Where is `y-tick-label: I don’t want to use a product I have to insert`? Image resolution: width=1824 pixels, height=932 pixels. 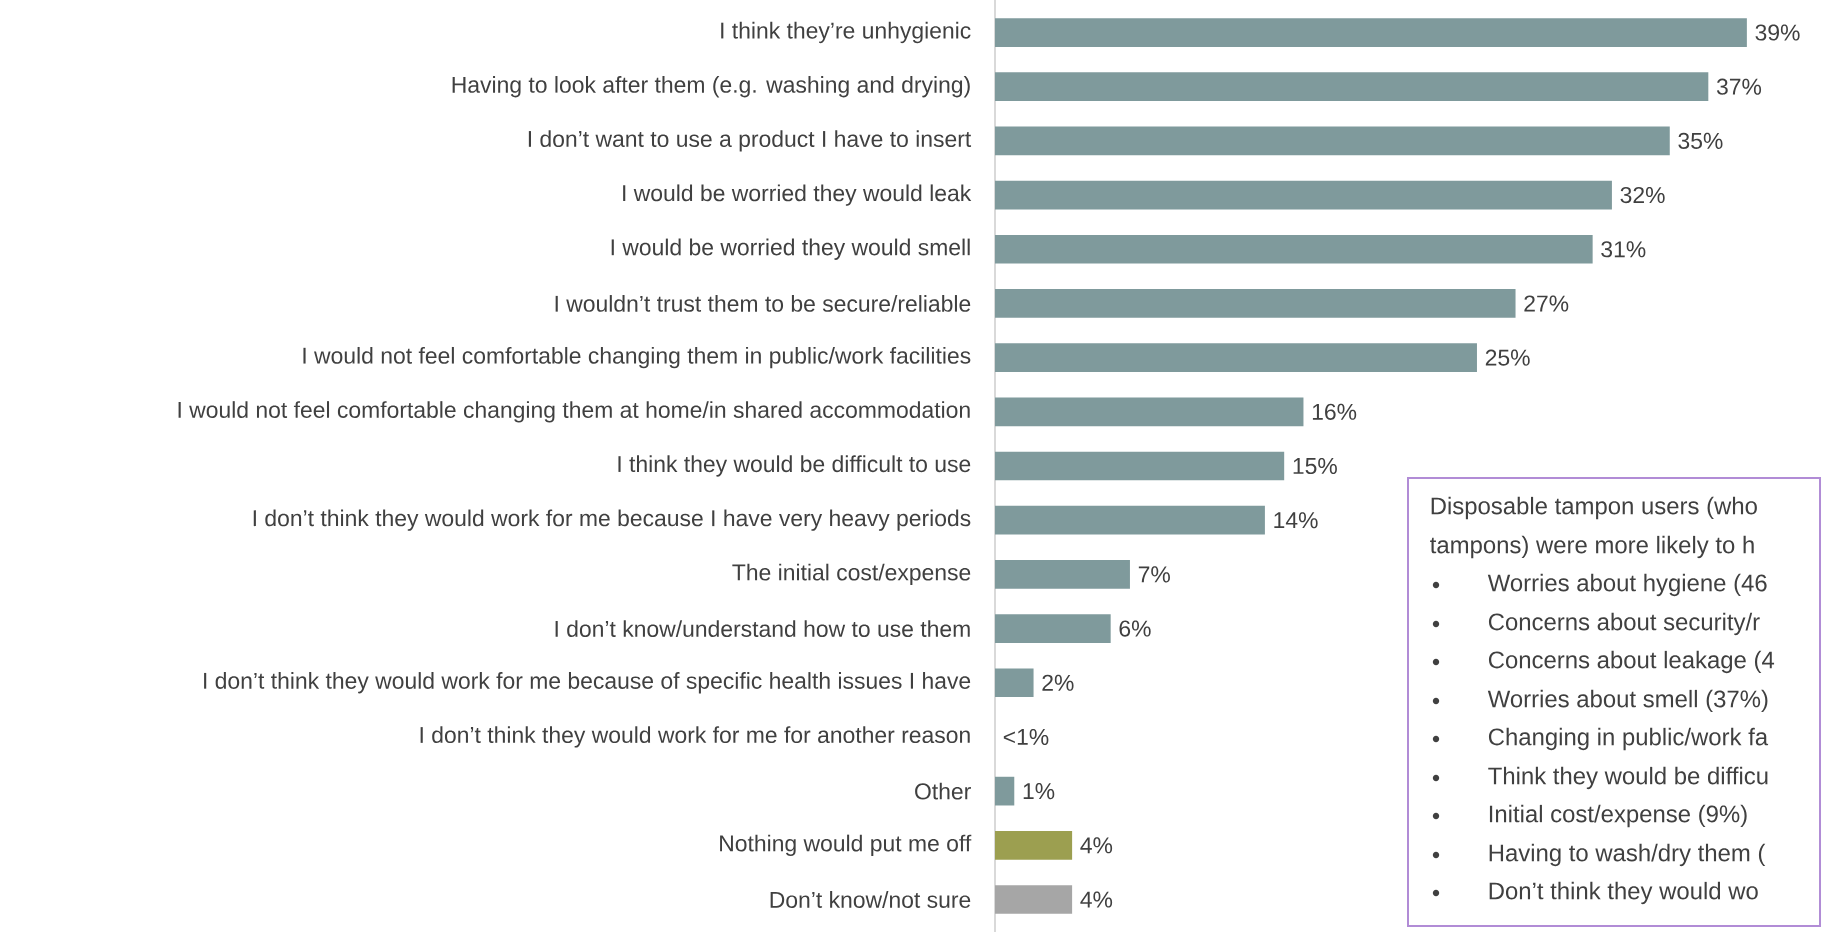 y-tick-label: I don’t want to use a product I have to insert is located at coordinates (750, 141).